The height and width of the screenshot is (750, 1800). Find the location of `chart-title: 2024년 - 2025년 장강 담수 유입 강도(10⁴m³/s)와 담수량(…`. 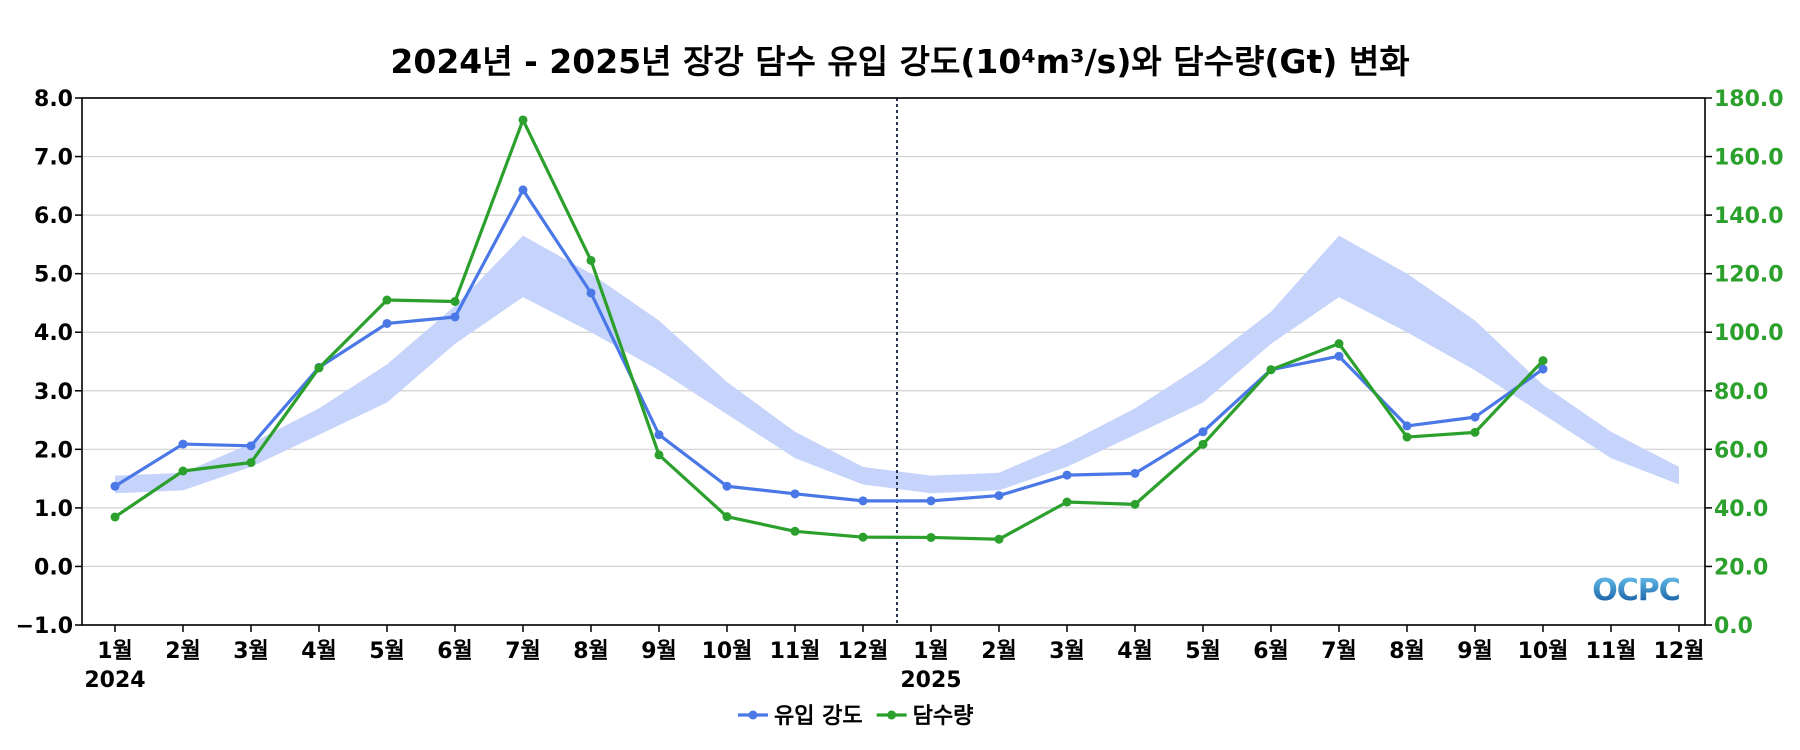

chart-title: 2024년 - 2025년 장강 담수 유입 강도(10⁴m³/s)와 담수량(… is located at coordinates (899, 61).